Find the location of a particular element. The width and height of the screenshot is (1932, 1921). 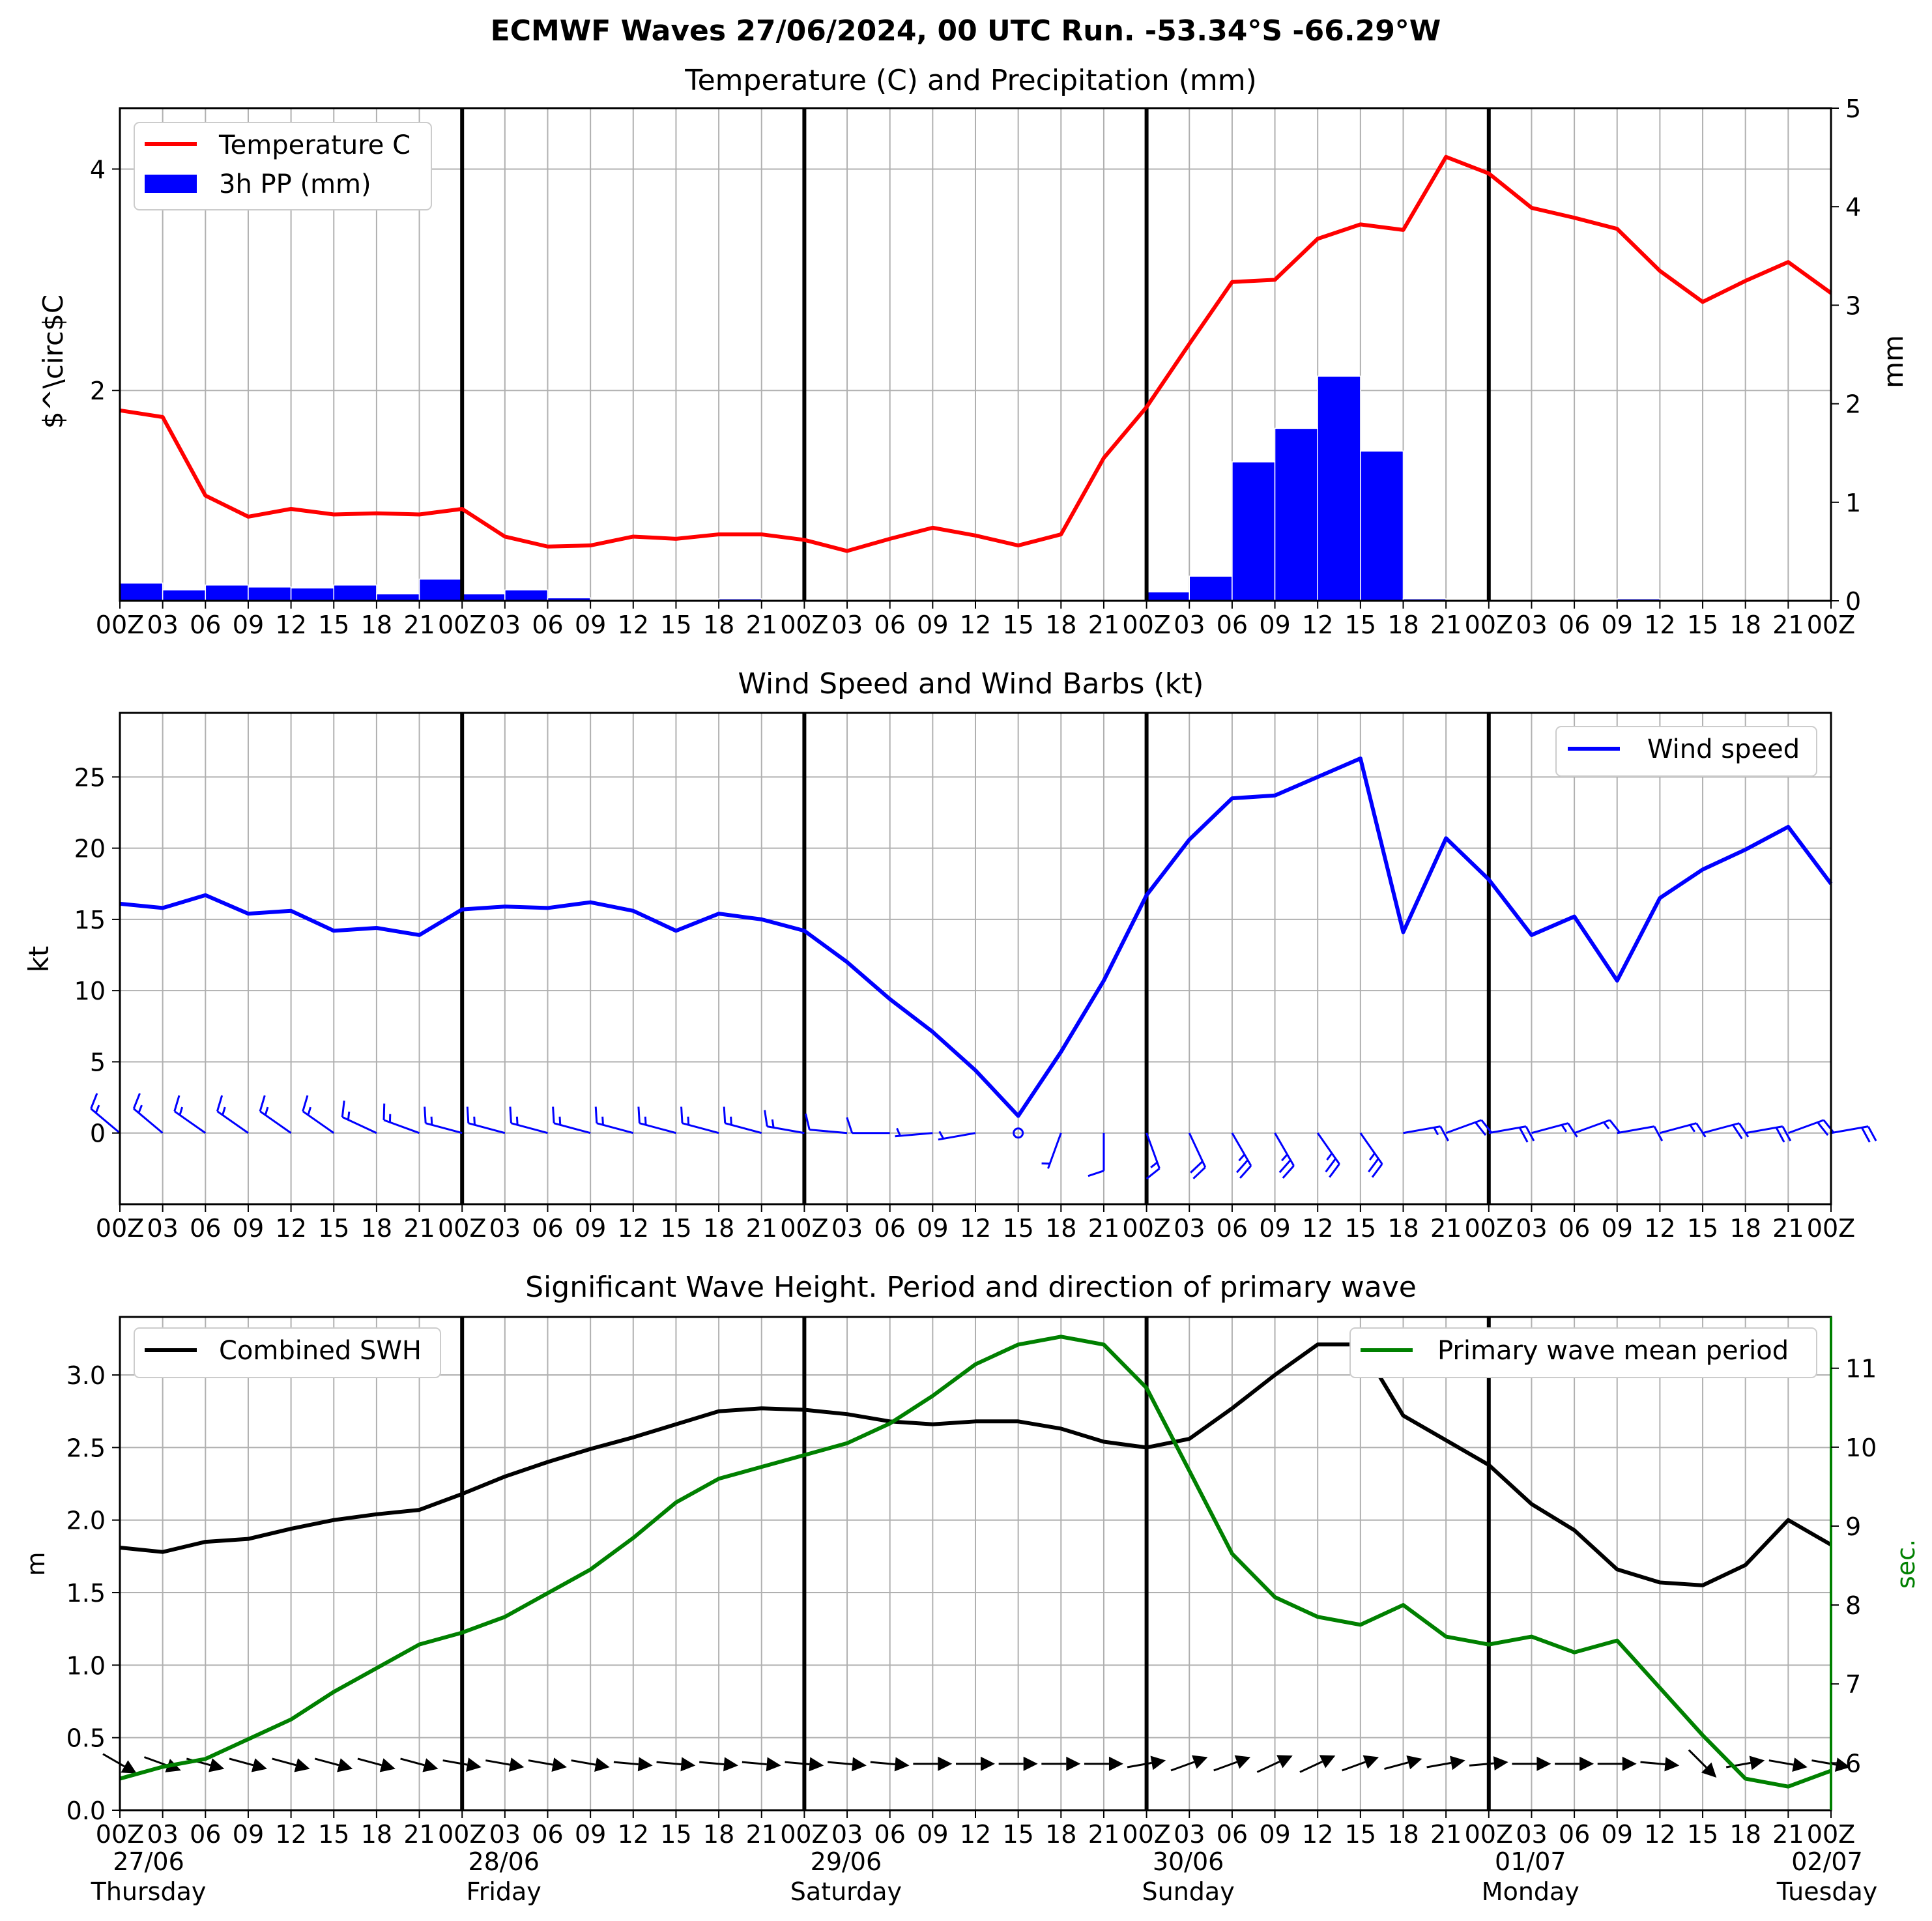

y2-tick-label: 6 is located at coordinates (1853, 1763).